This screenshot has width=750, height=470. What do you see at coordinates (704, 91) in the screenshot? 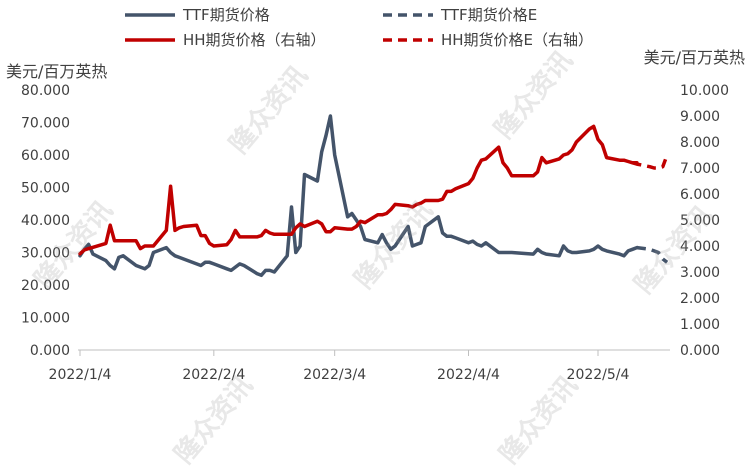
I see `right-tick-label: 10.000` at bounding box center [704, 91].